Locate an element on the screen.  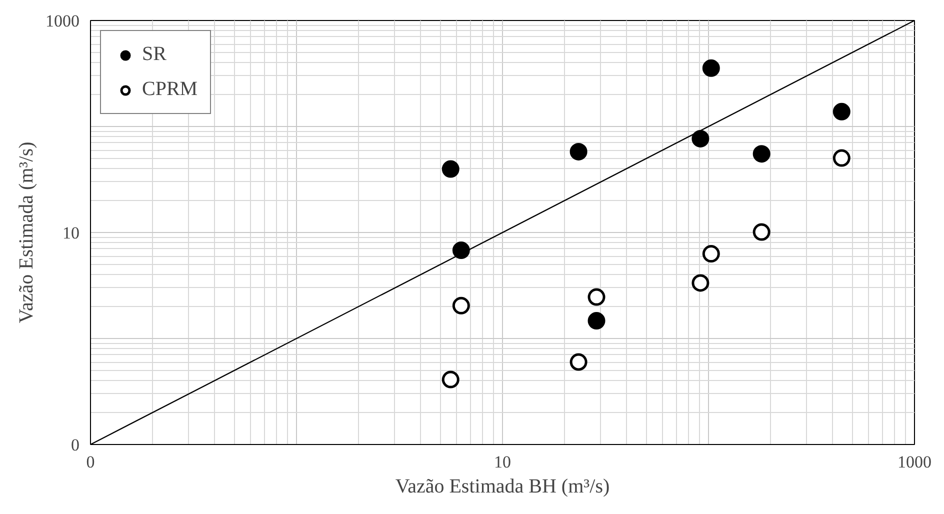
y-tick-label: 1000 is located at coordinates (63, 21).